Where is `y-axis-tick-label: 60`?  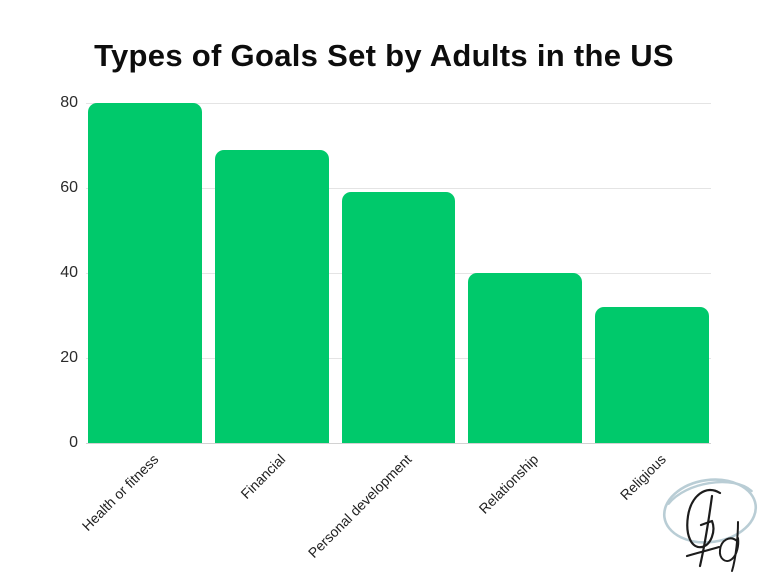
y-axis-tick-label: 60 is located at coordinates (69, 187).